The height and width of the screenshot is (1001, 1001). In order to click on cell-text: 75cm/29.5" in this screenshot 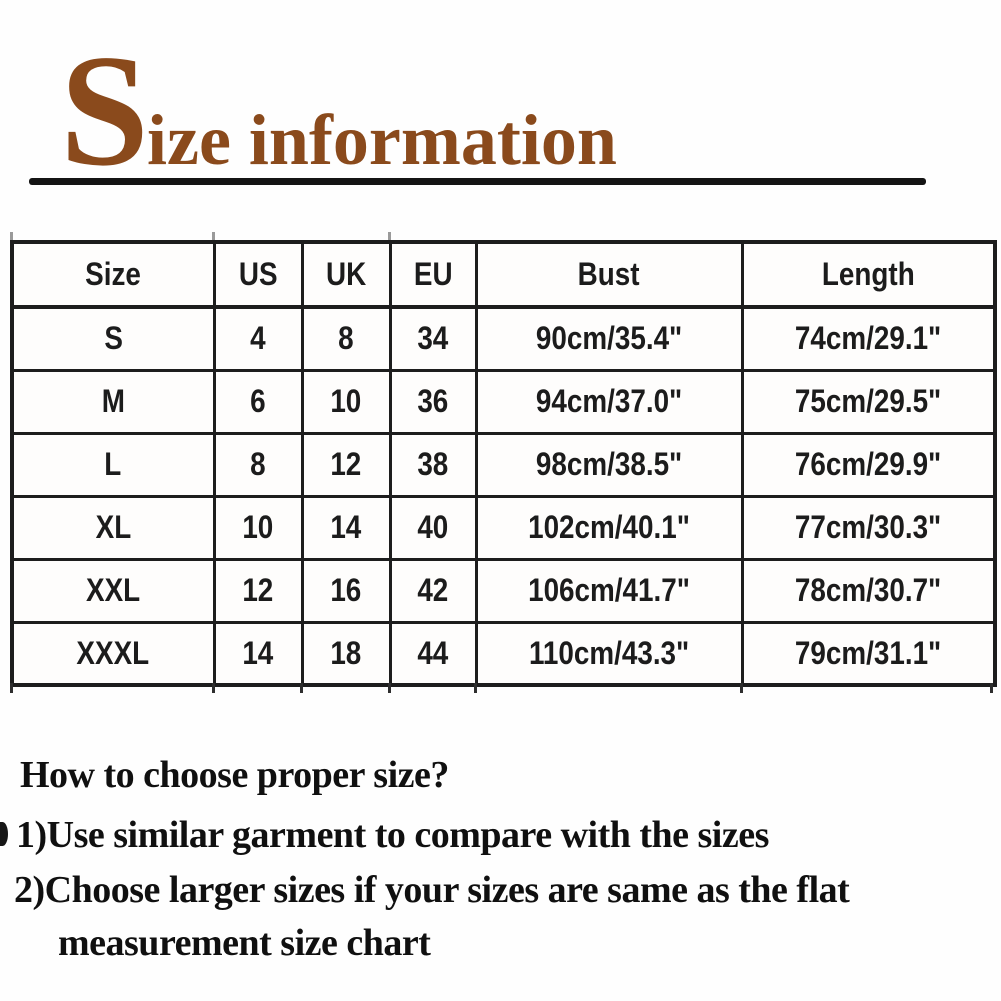, I will do `click(868, 401)`.